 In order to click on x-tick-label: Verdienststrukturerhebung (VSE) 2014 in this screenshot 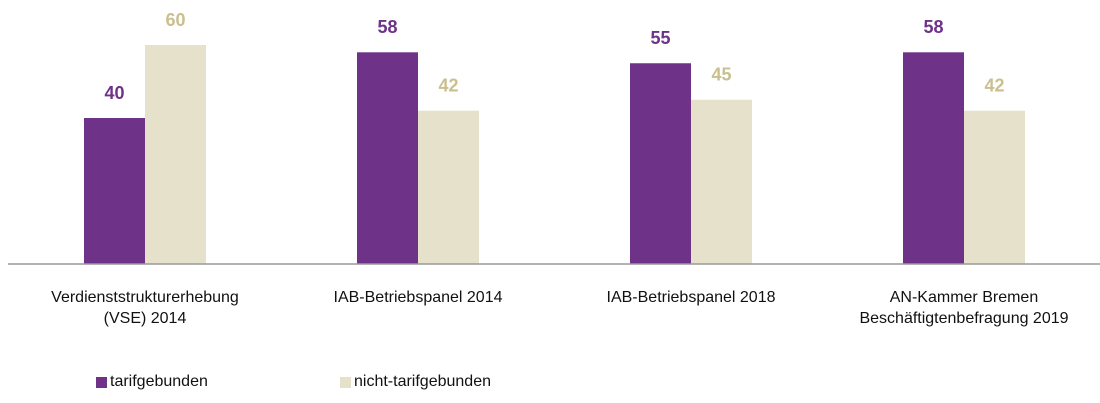, I will do `click(145, 308)`.